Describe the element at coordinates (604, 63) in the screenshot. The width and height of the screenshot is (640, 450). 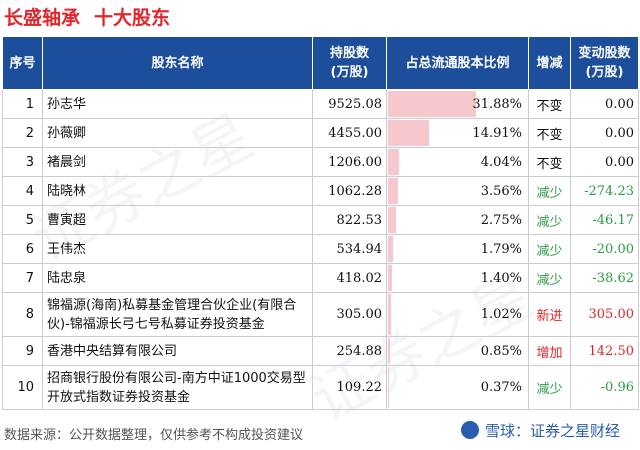
I see `col-header-delta: 变动股数 (万股)` at that location.